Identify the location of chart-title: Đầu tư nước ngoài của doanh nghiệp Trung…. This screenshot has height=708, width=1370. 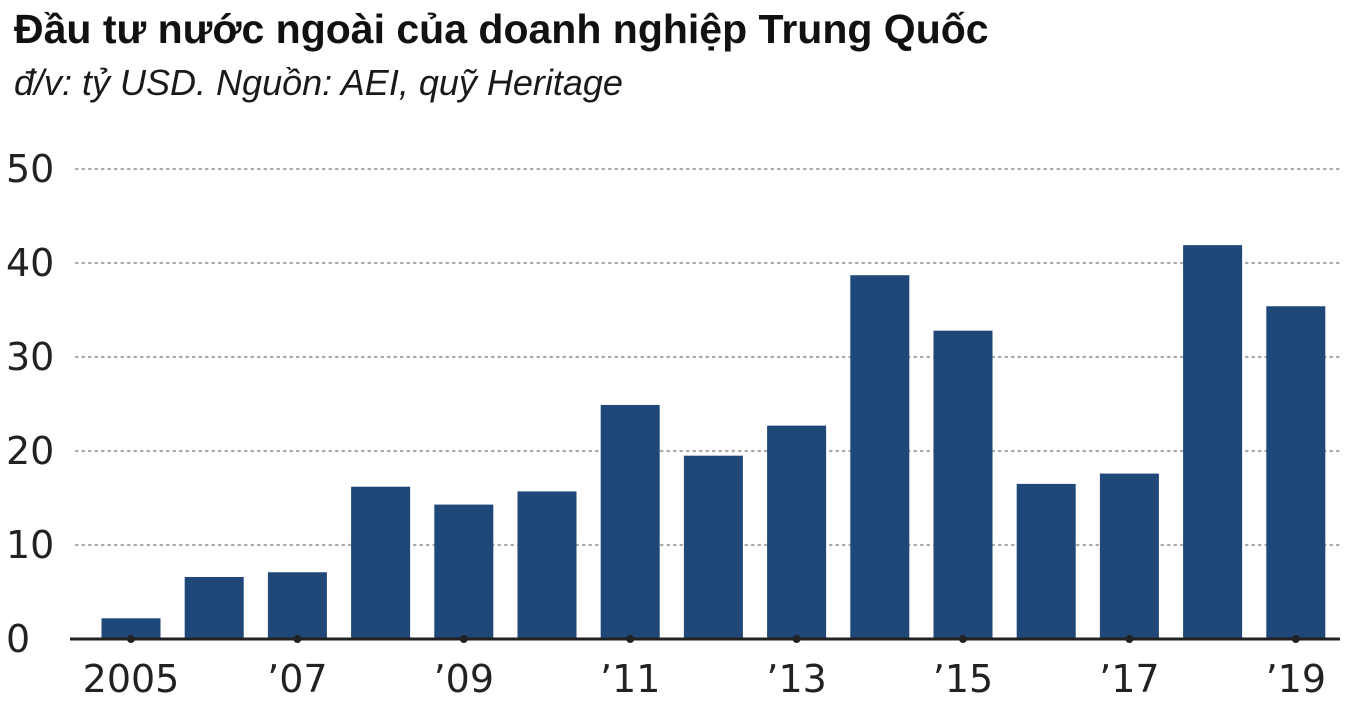
(501, 29).